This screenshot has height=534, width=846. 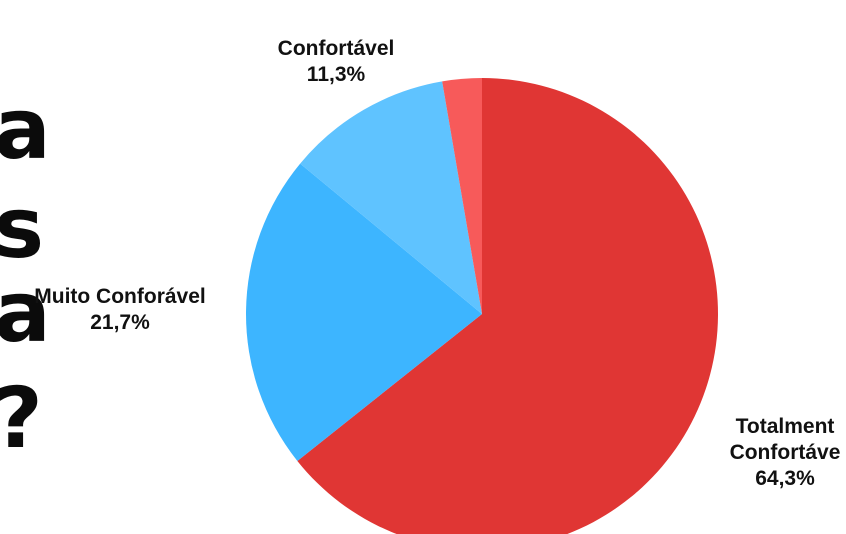 I want to click on slice-label-percent: 64,3%, so click(x=785, y=478).